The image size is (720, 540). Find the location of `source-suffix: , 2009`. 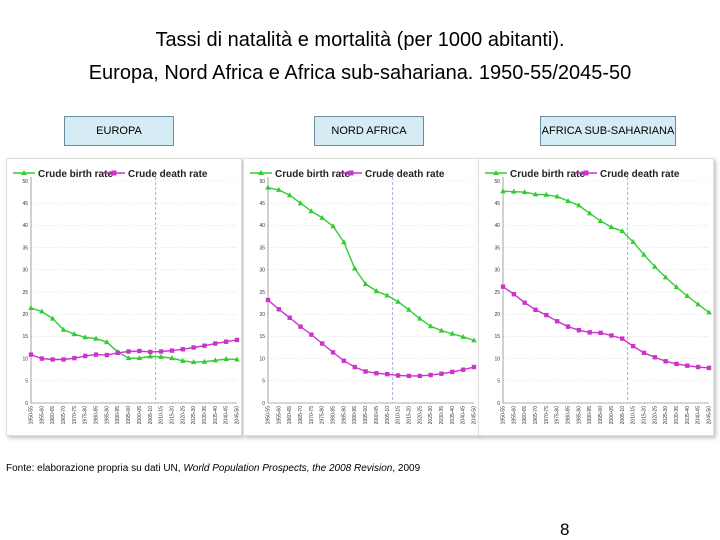

source-suffix: , 2009 is located at coordinates (406, 468).